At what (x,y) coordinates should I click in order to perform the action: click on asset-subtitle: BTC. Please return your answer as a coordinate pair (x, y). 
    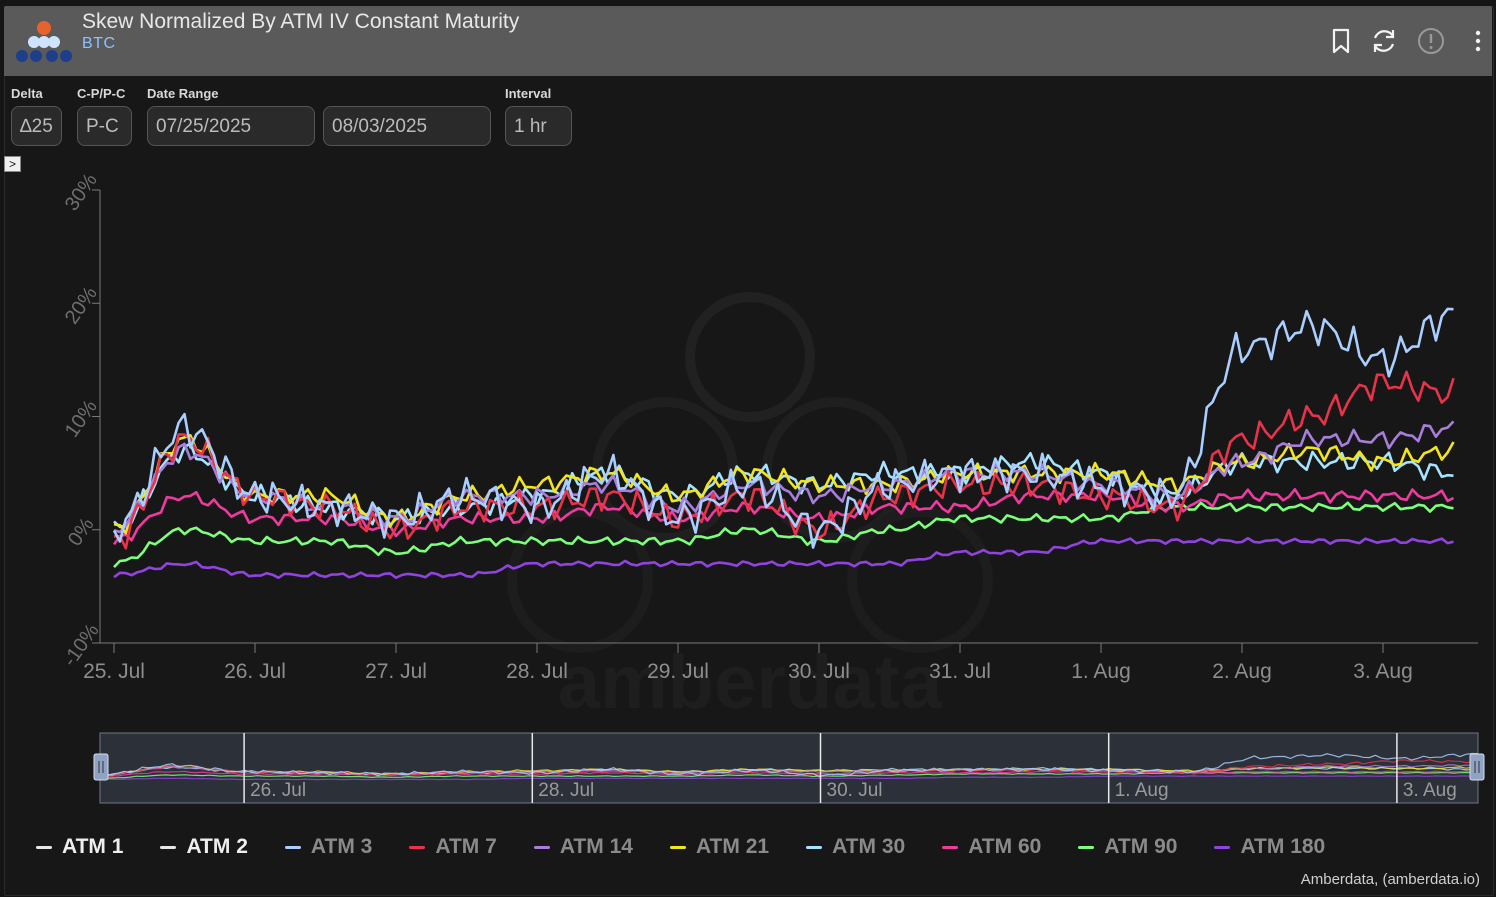
    Looking at the image, I should click on (99, 43).